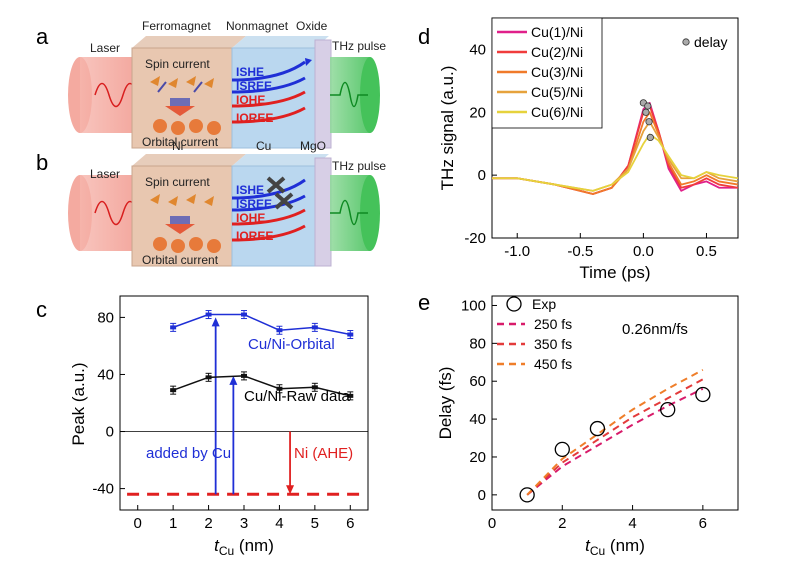  I want to click on orbital-current-label-b: Orbital current, so click(180, 260).